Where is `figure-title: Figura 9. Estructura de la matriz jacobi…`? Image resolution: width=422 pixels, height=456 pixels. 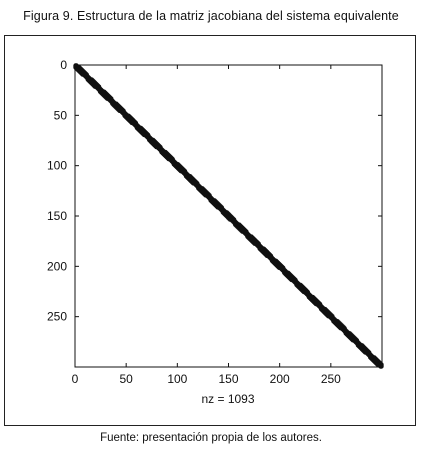
figure-title: Figura 9. Estructura de la matriz jacobi… is located at coordinates (211, 16).